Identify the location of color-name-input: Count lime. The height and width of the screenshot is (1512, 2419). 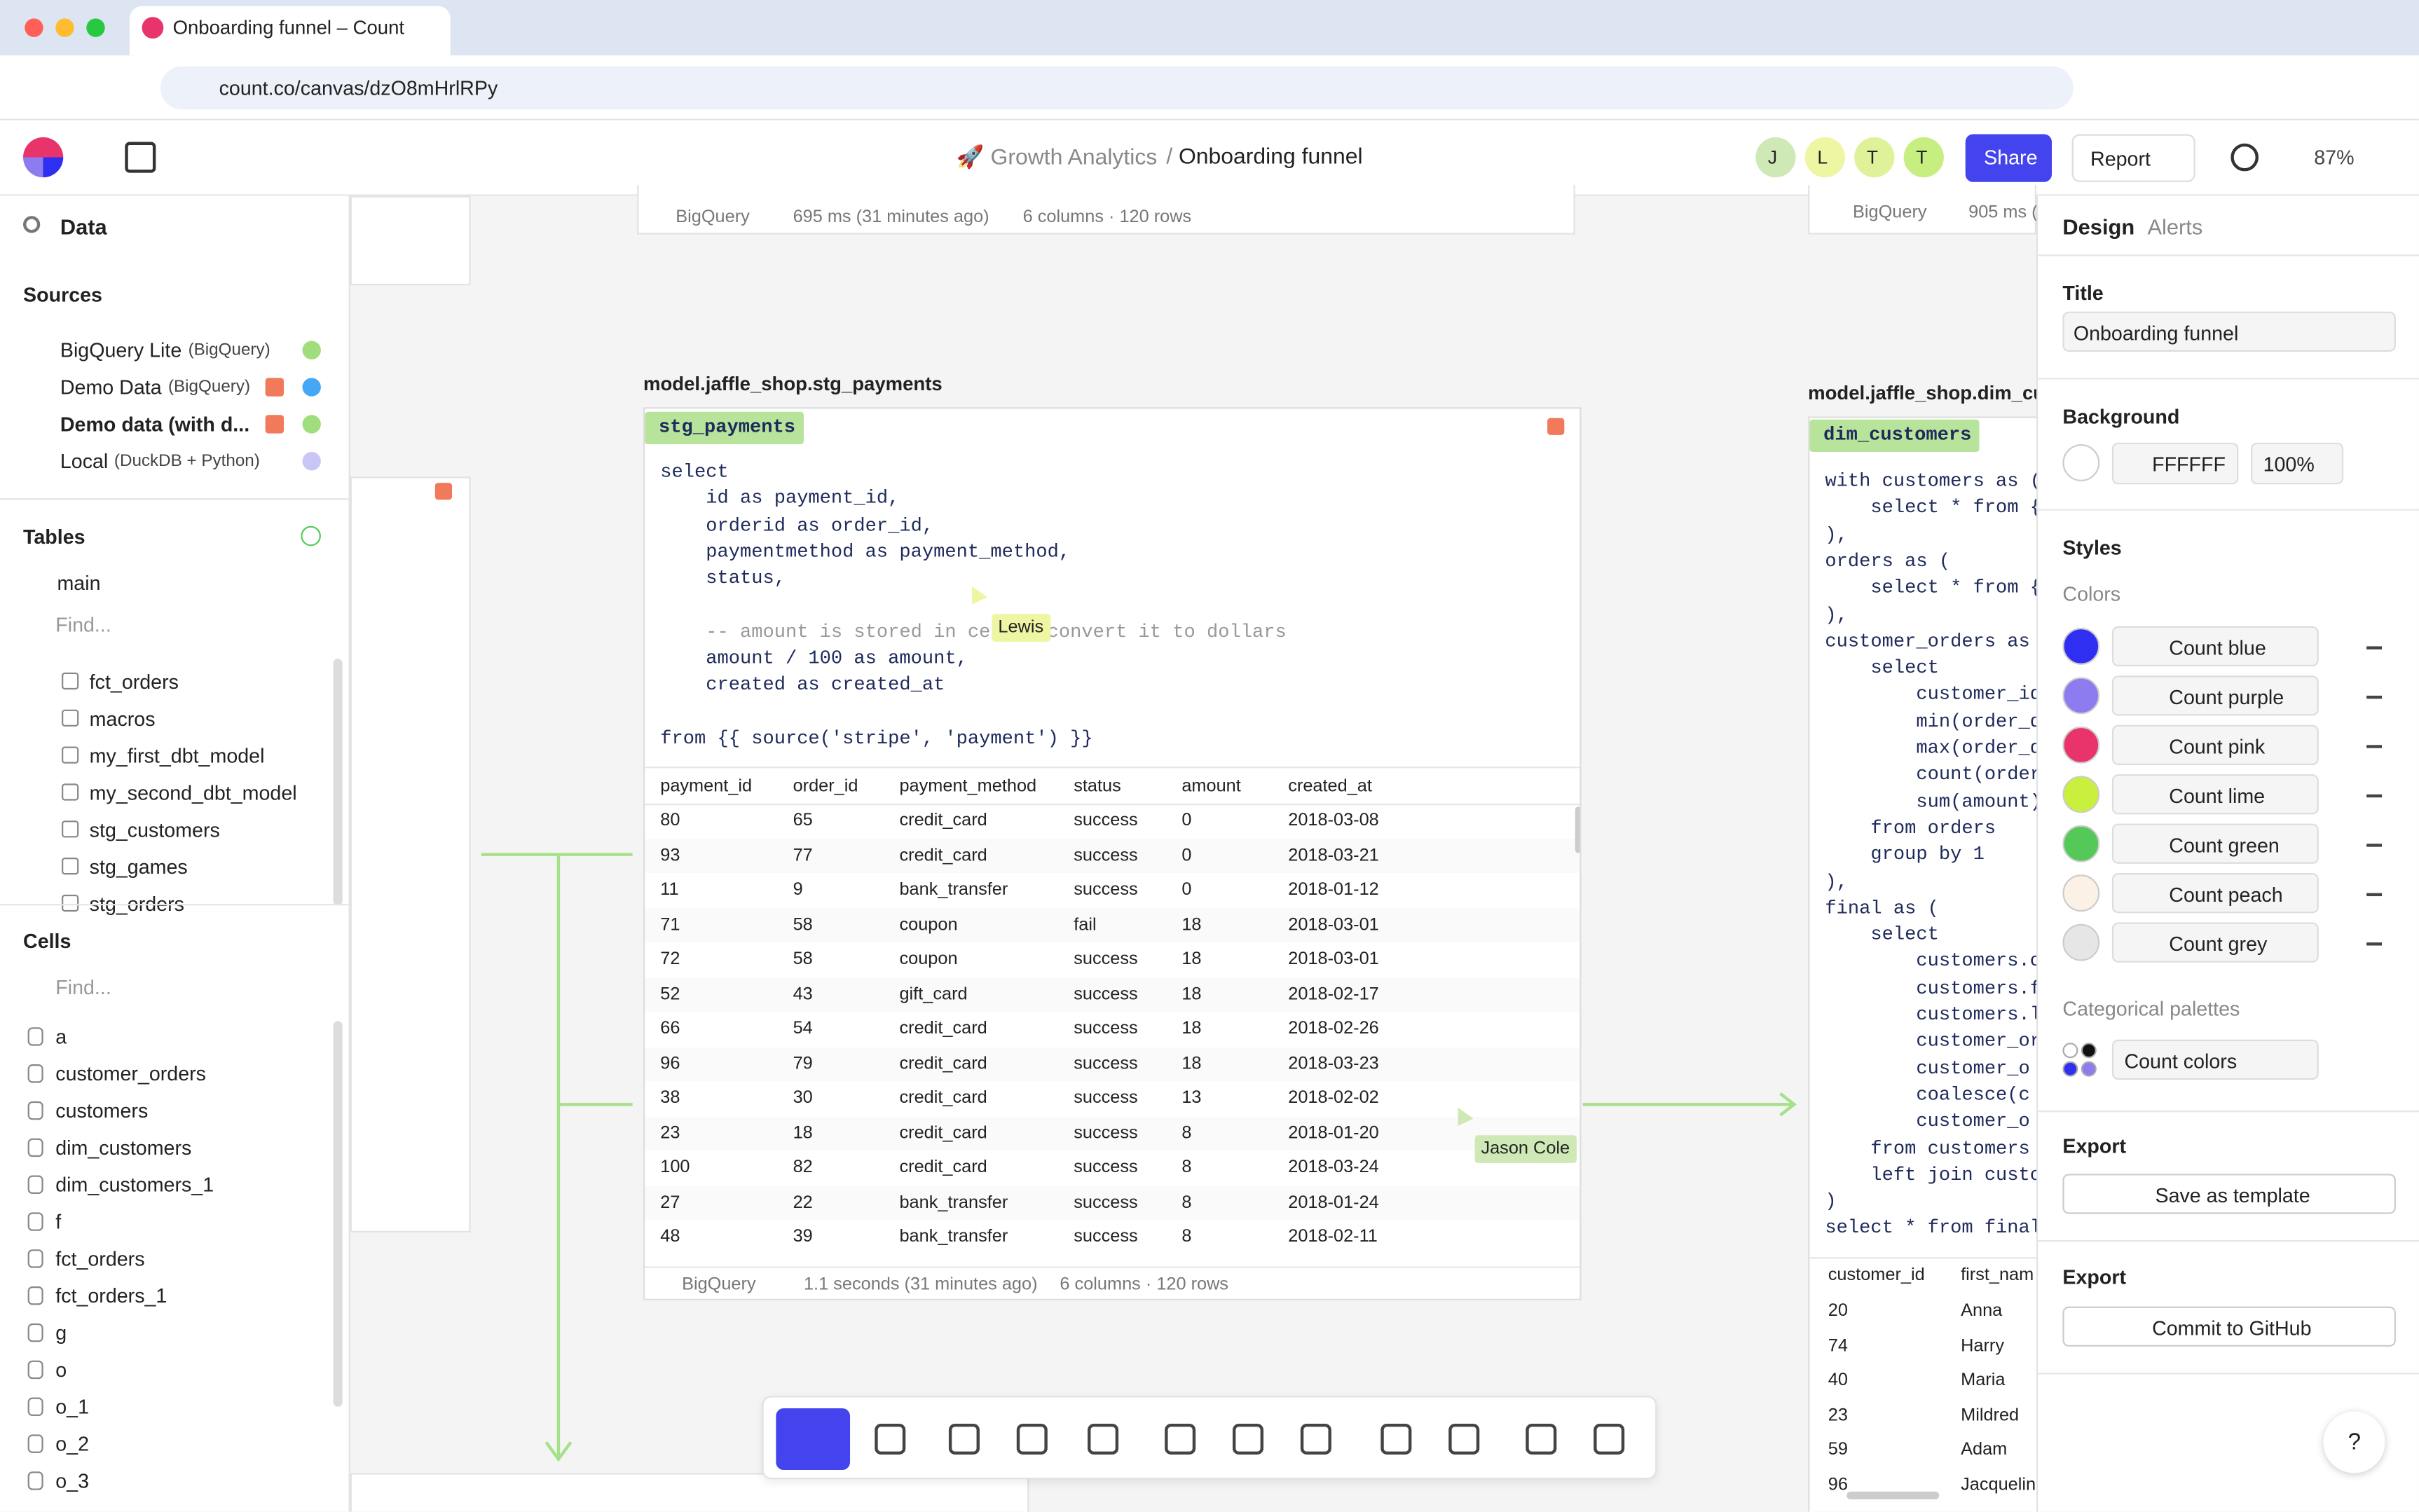
(2215, 795).